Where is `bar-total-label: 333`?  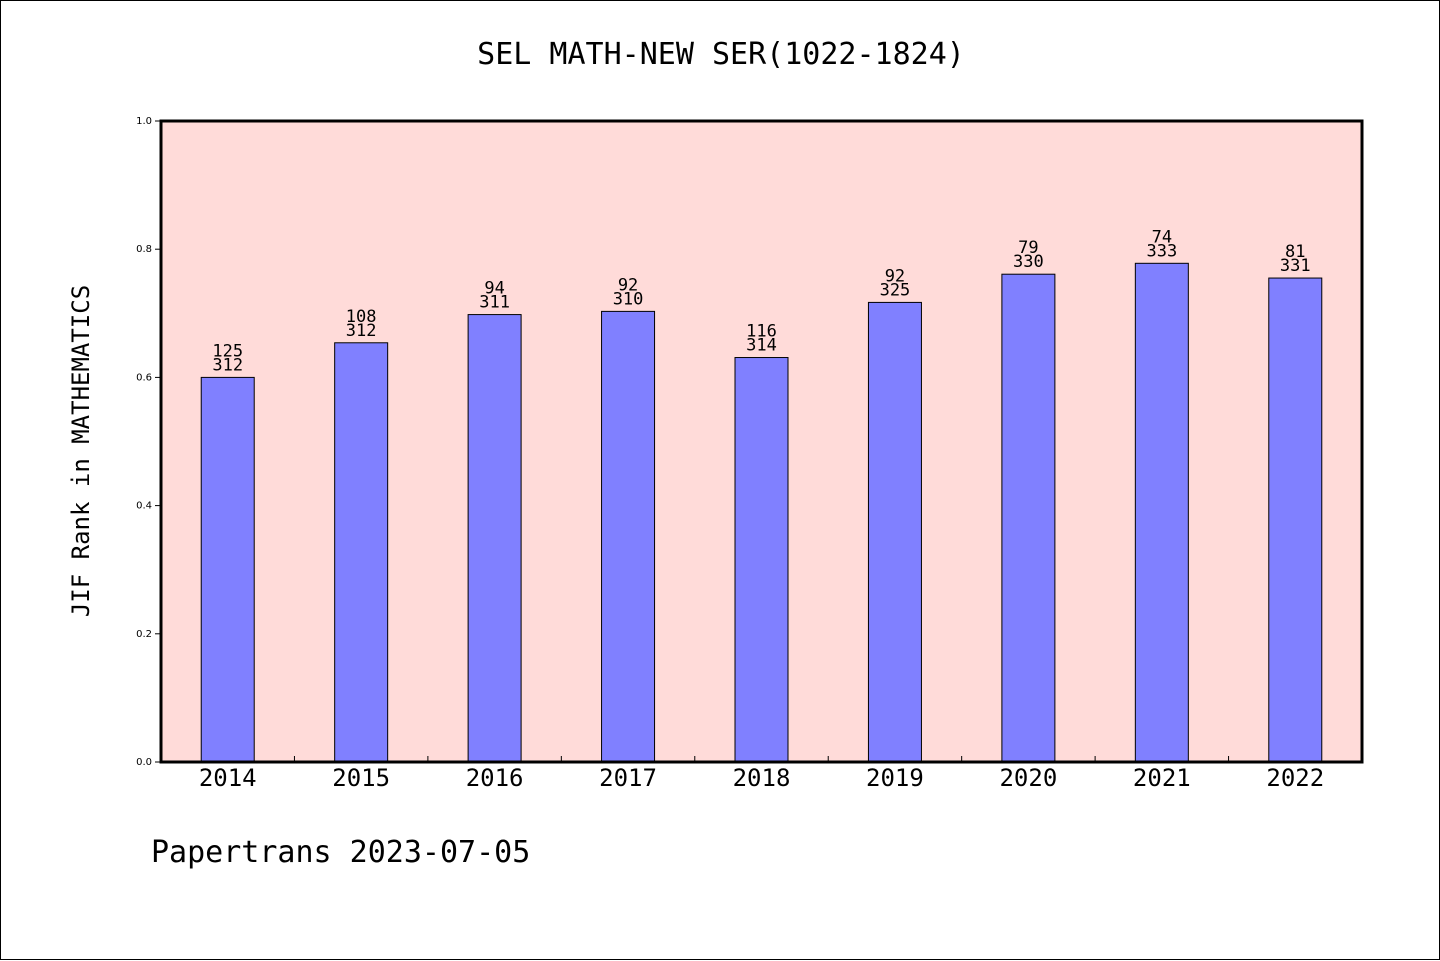 bar-total-label: 333 is located at coordinates (1161, 251).